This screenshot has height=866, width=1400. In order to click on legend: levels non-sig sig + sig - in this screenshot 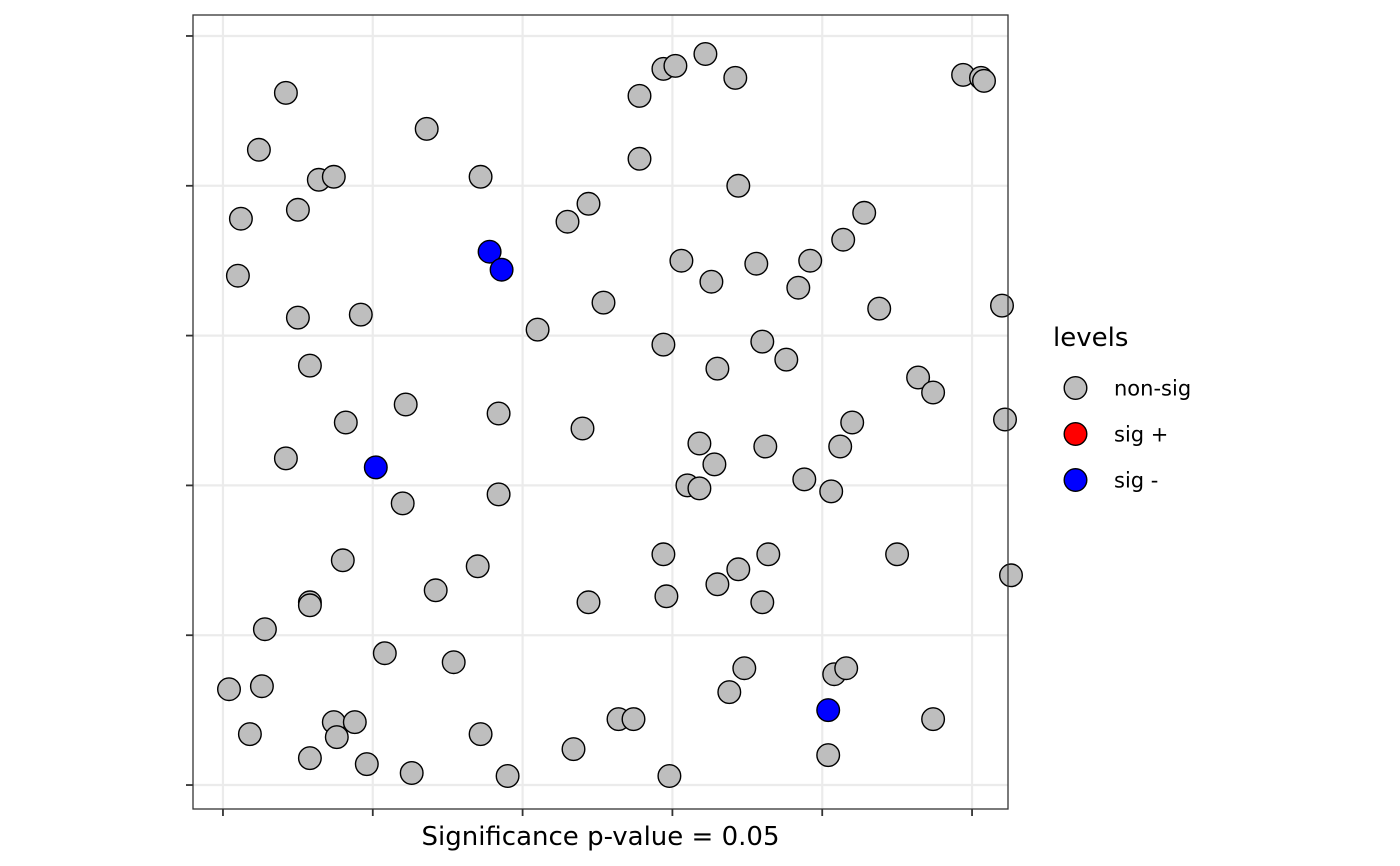, I will do `click(1122, 408)`.